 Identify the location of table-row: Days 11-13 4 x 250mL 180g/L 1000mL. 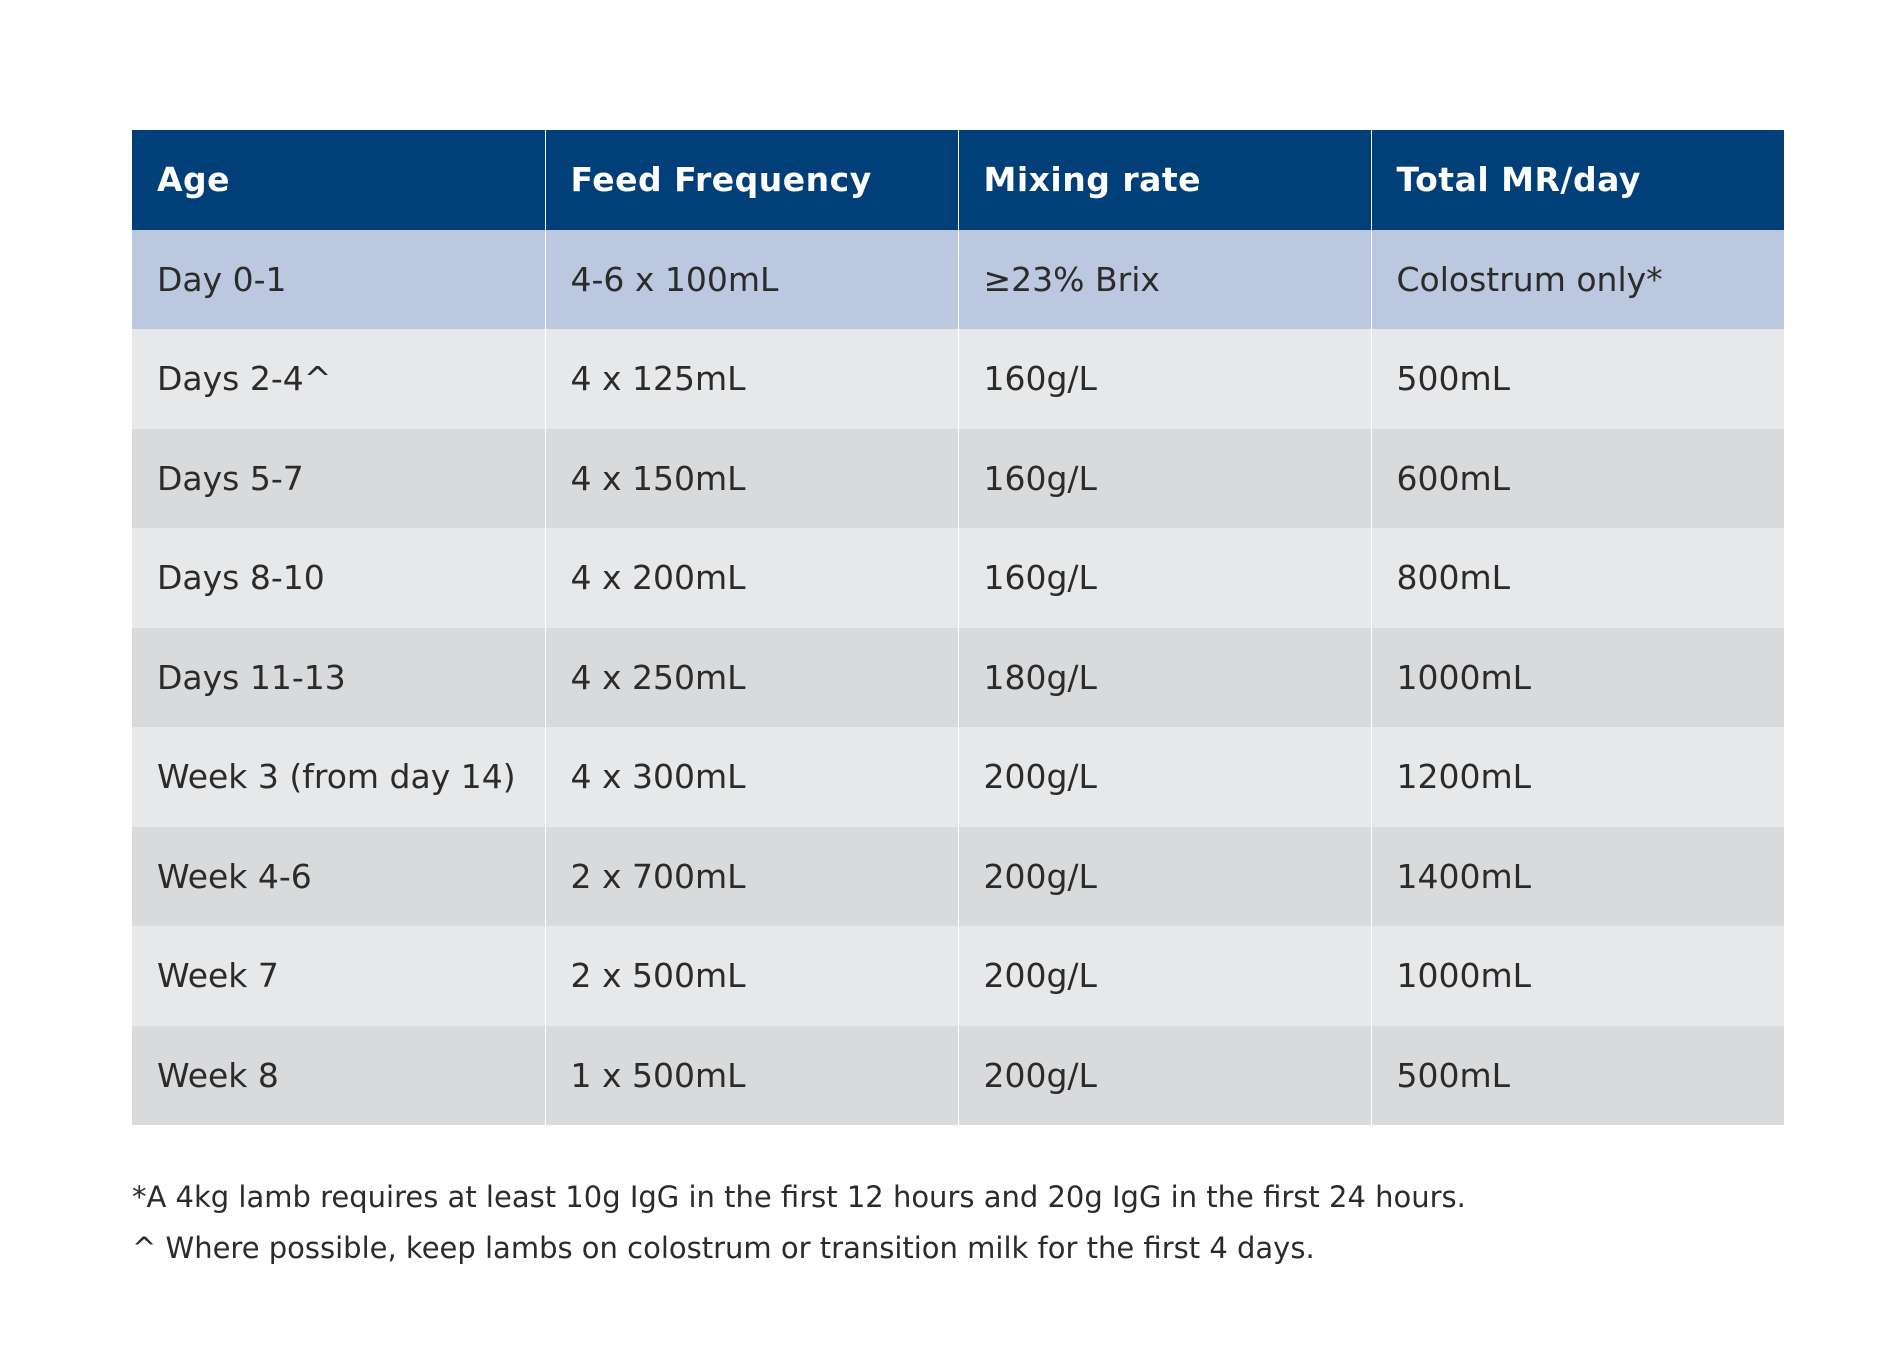
(958, 677).